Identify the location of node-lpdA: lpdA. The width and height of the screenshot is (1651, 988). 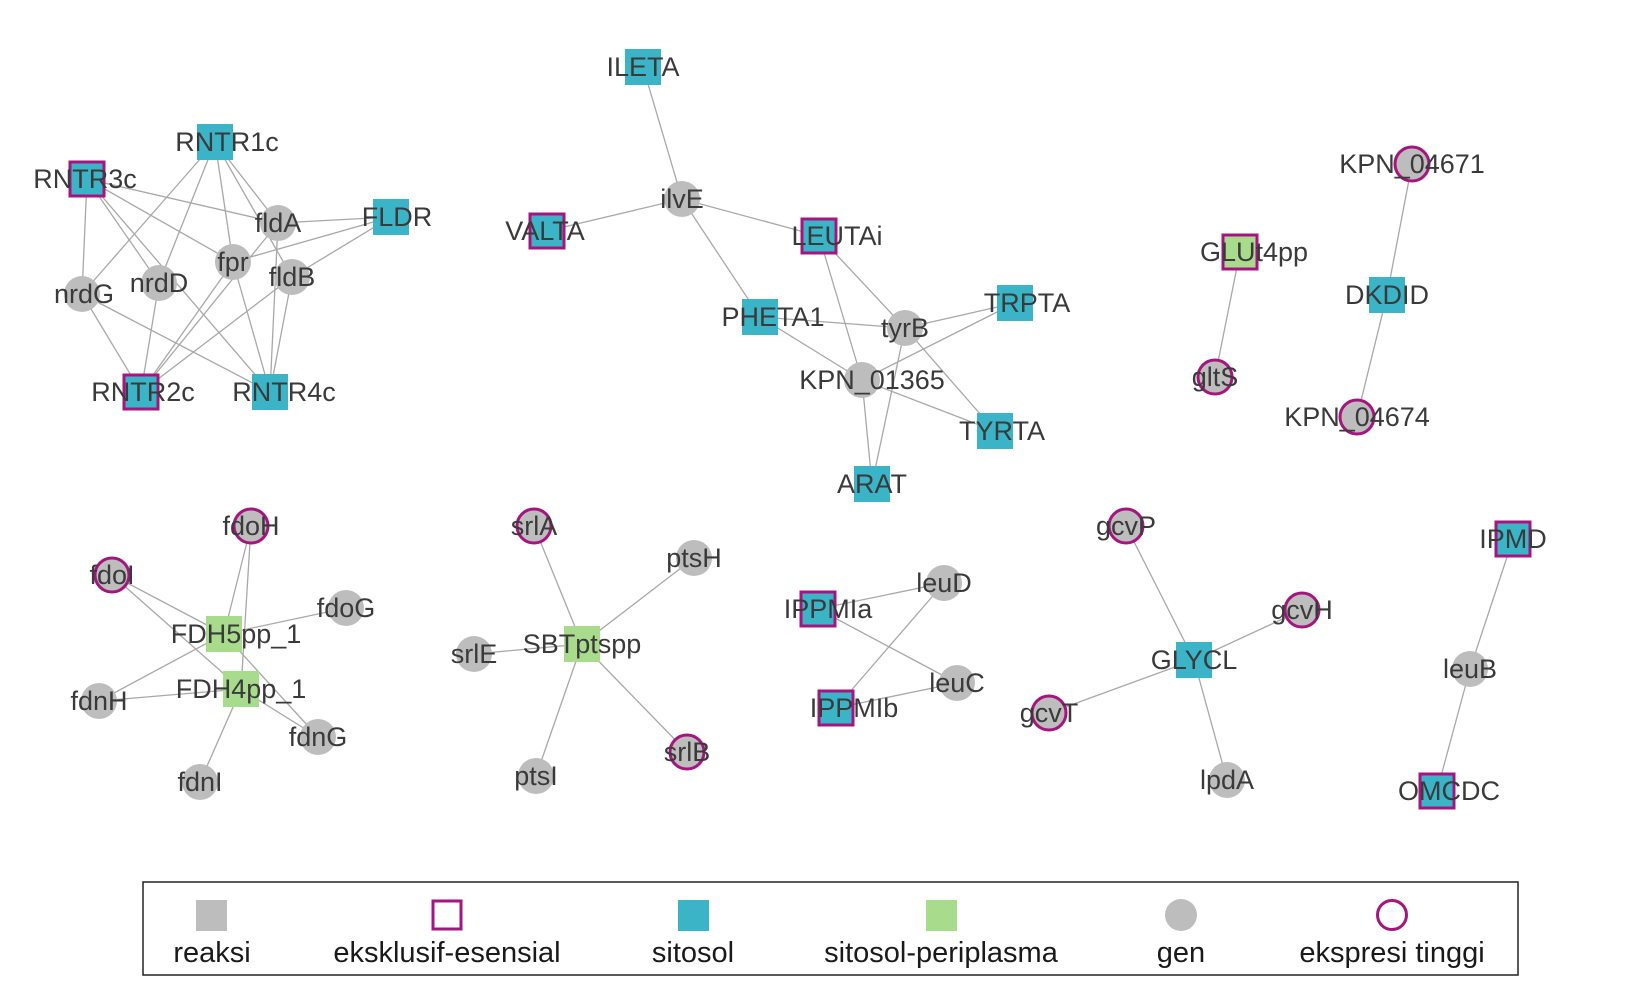
(1227, 780).